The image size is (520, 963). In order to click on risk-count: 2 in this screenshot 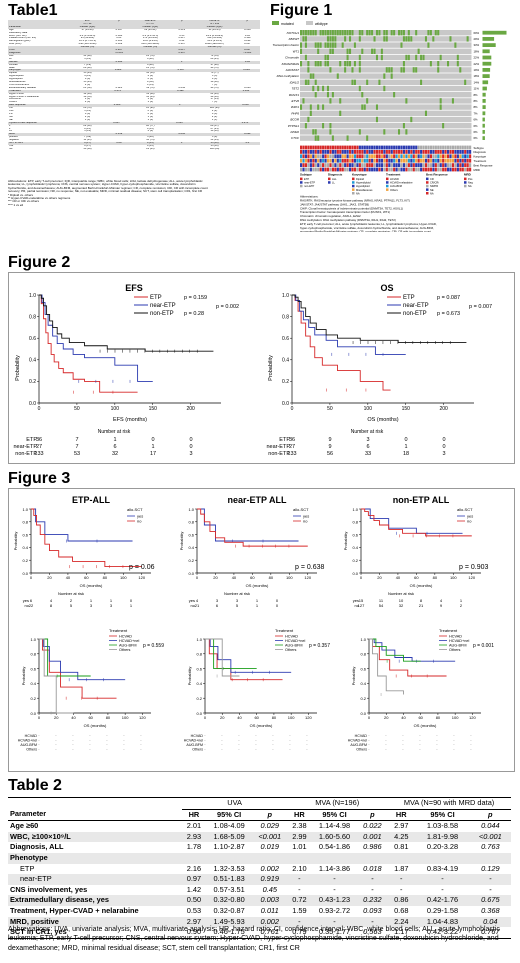, I will do `click(71, 600)`.